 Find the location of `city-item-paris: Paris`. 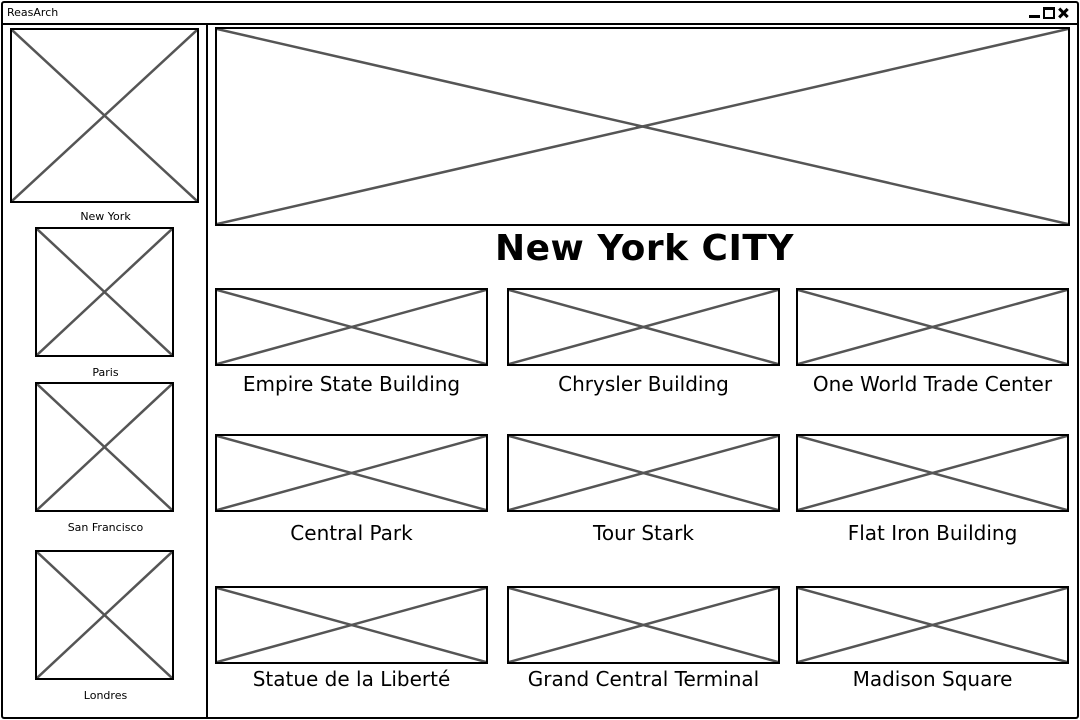

city-item-paris: Paris is located at coordinates (105, 303).